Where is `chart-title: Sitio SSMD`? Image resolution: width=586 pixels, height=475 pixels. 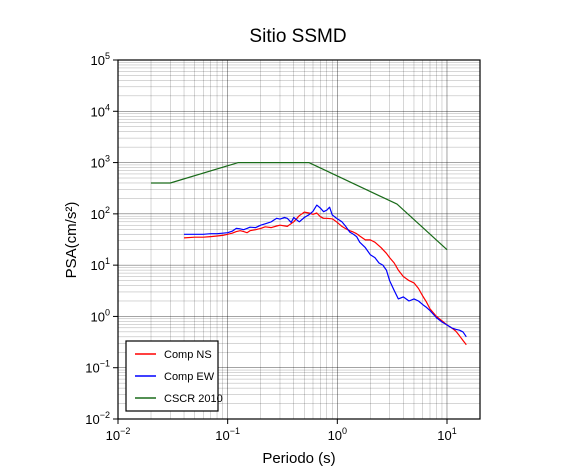
chart-title: Sitio SSMD is located at coordinates (297, 36).